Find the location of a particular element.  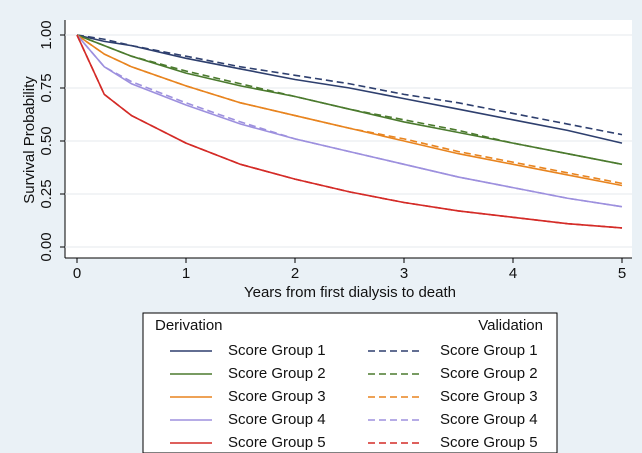

x-tick-label: 3 is located at coordinates (404, 273).